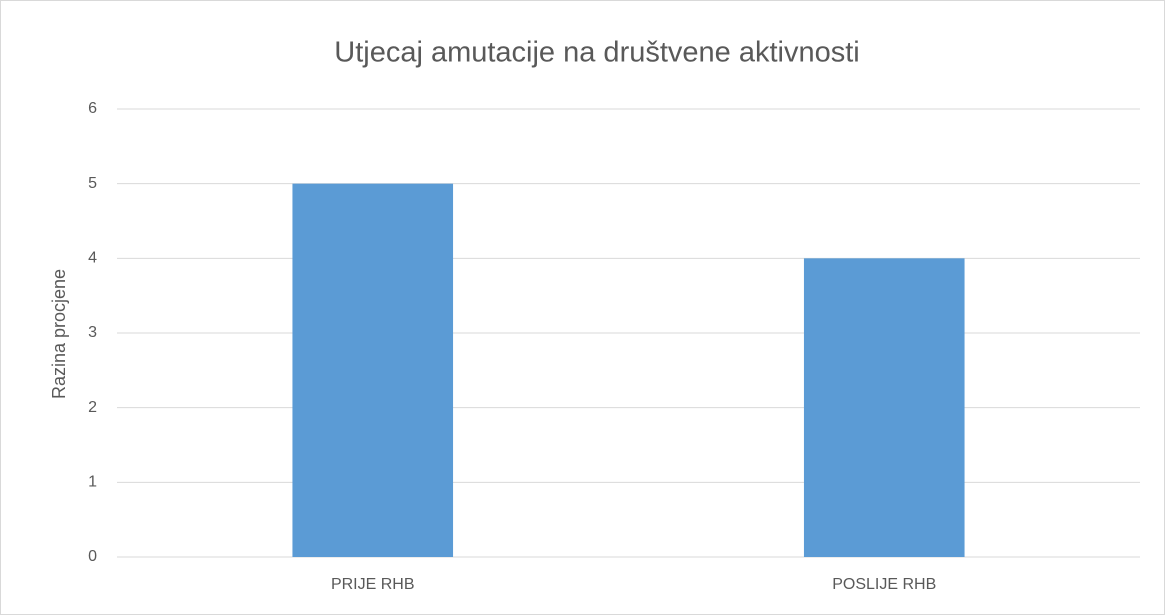 This screenshot has height=615, width=1165. What do you see at coordinates (59, 334) in the screenshot?
I see `y-axis-label: Razina procjene` at bounding box center [59, 334].